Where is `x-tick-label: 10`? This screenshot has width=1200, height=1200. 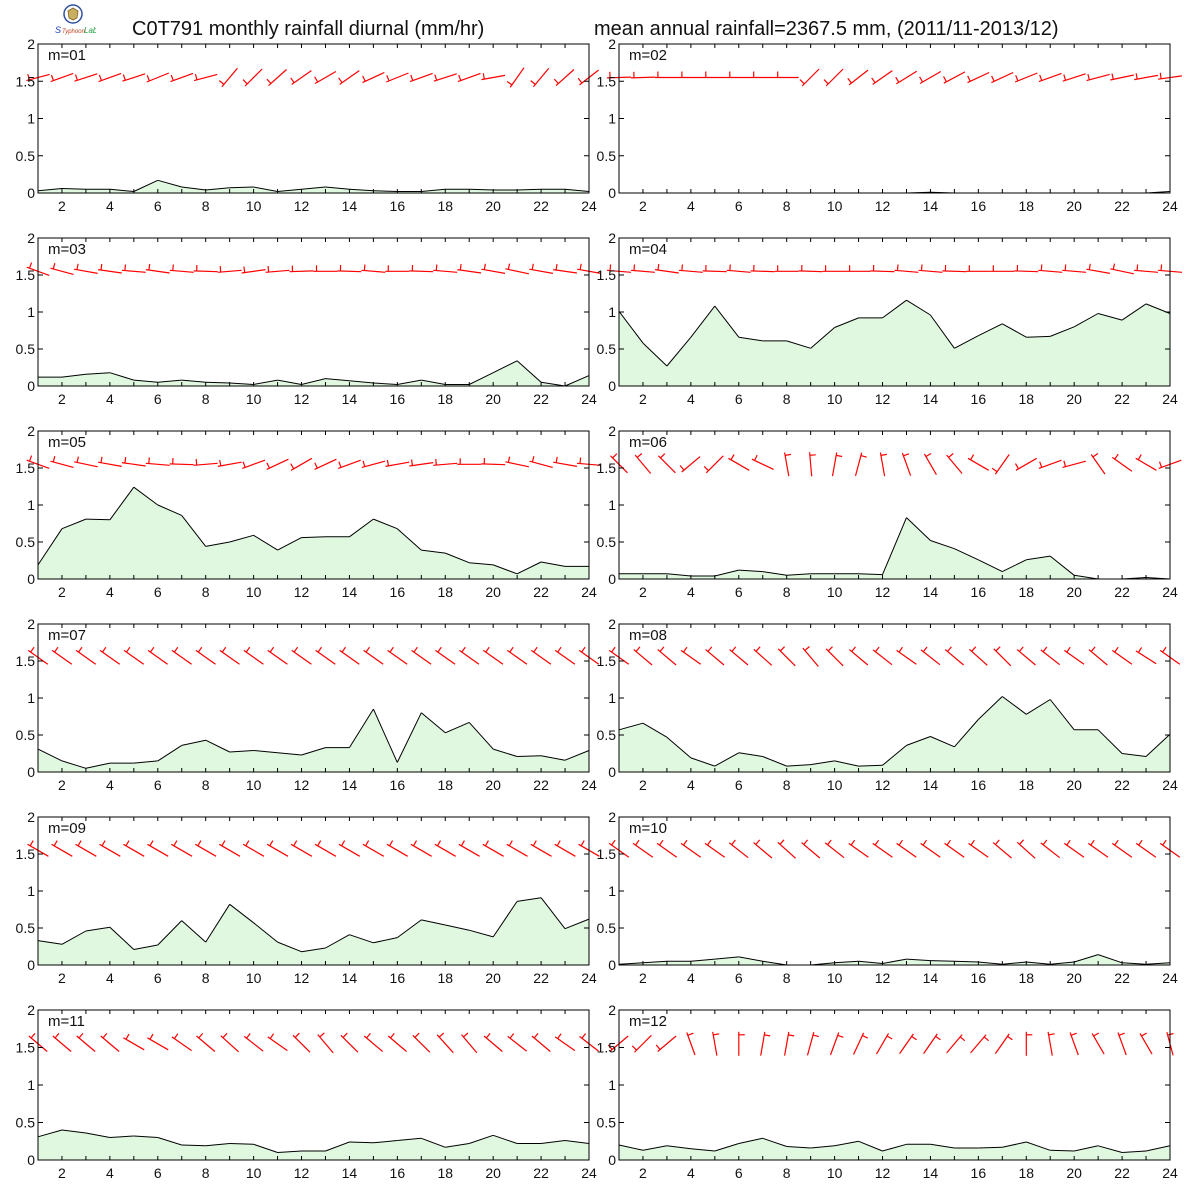 x-tick-label: 10 is located at coordinates (254, 206).